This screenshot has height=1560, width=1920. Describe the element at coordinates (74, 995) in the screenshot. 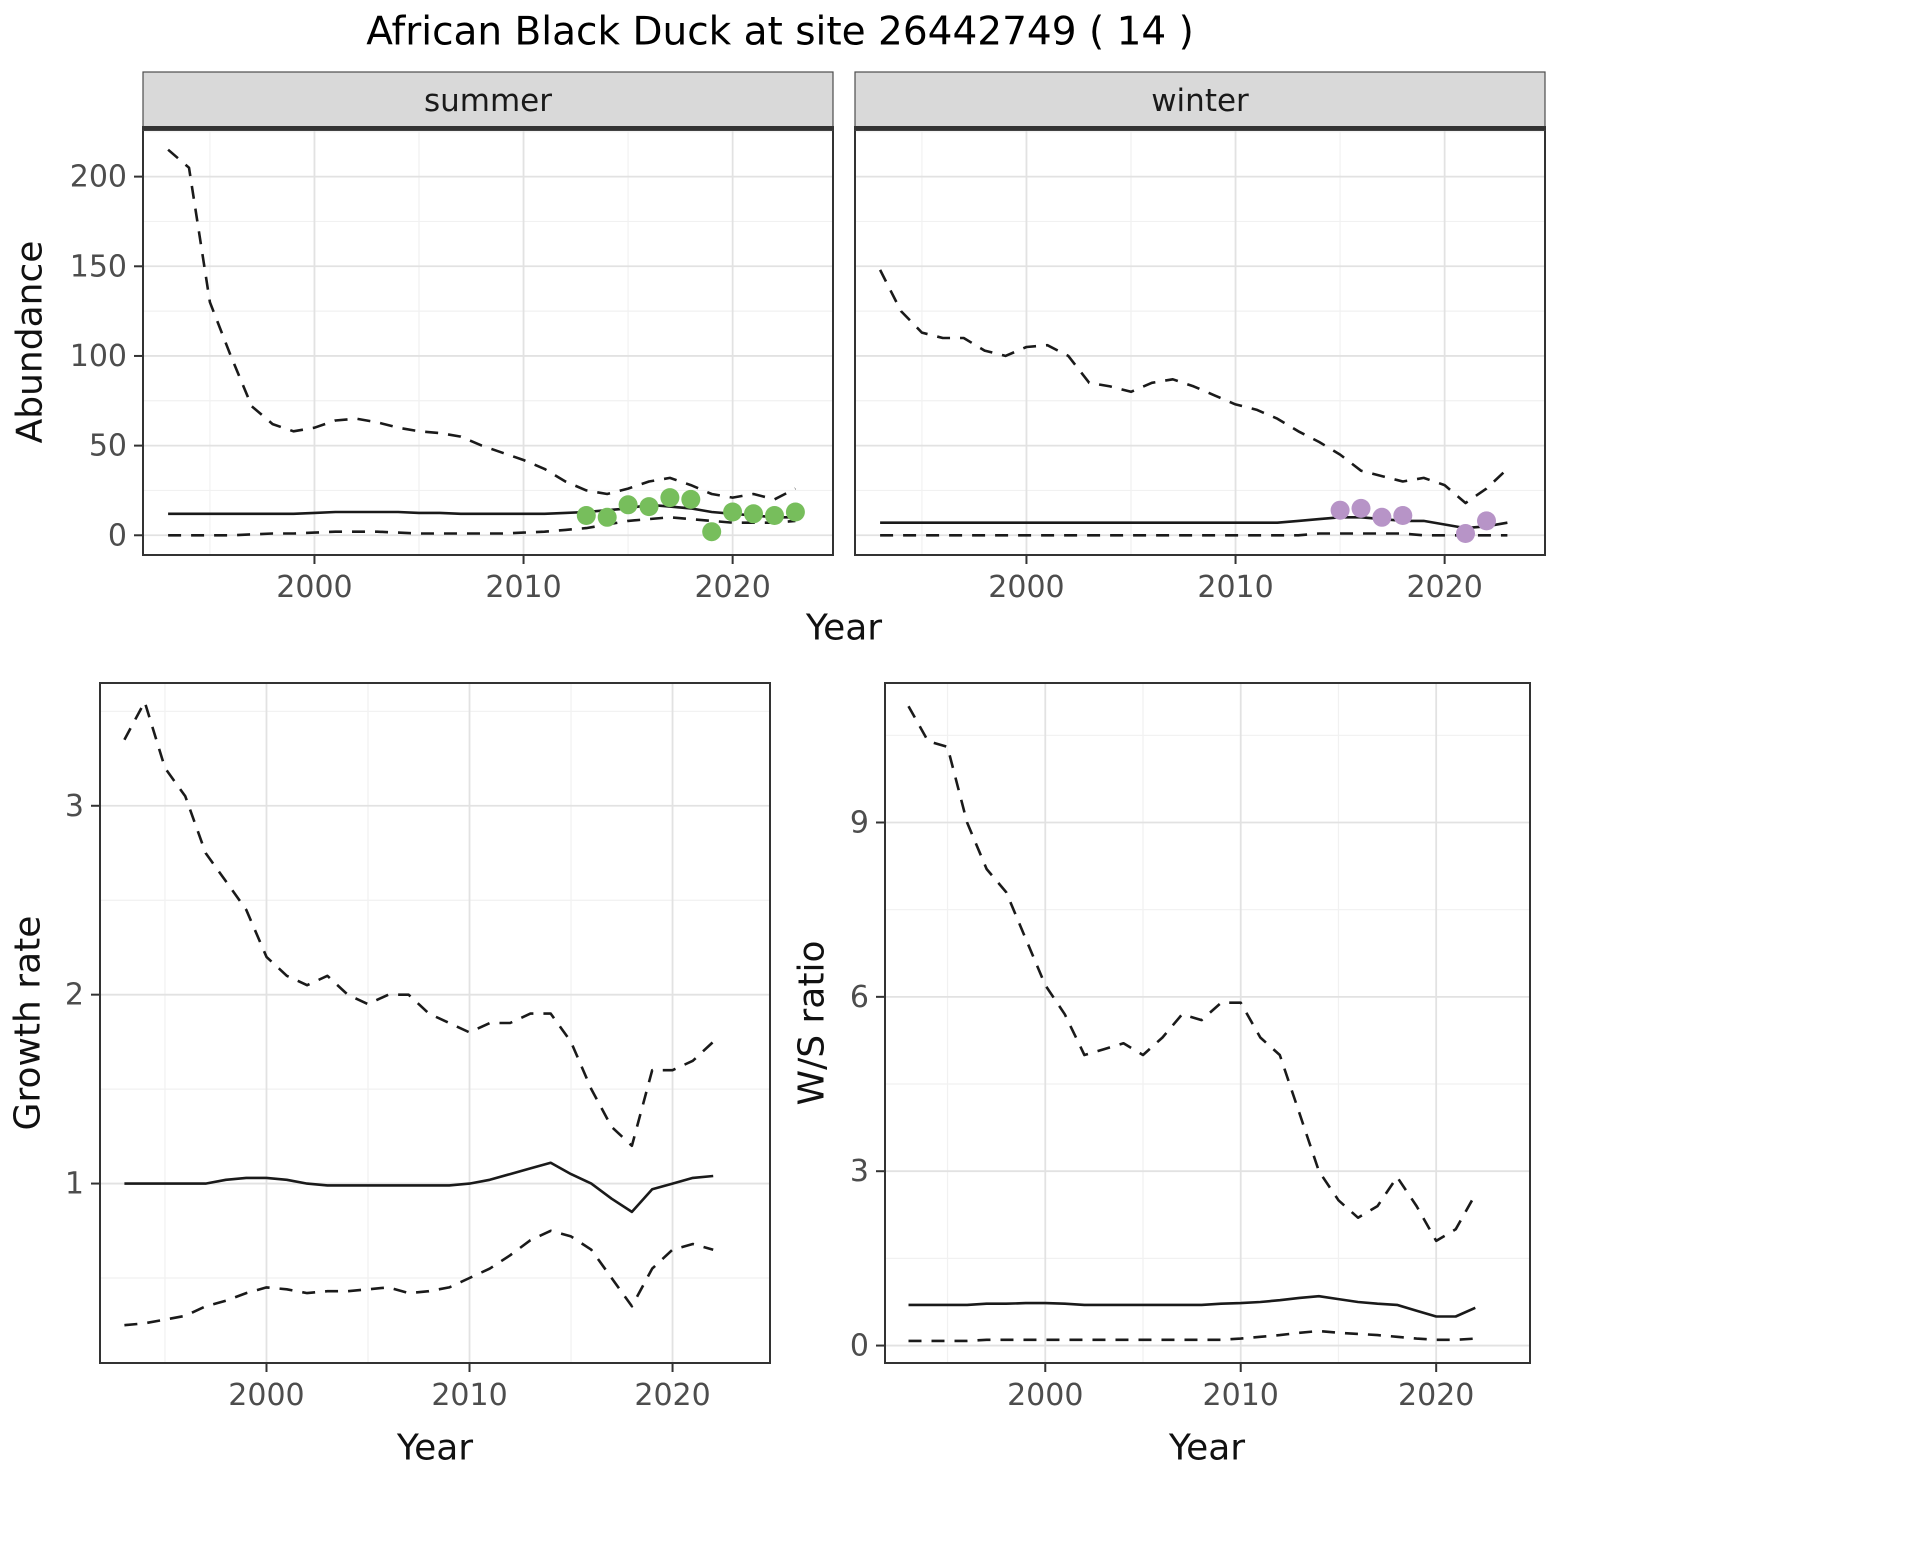

I see `y-tick-label: 2` at that location.